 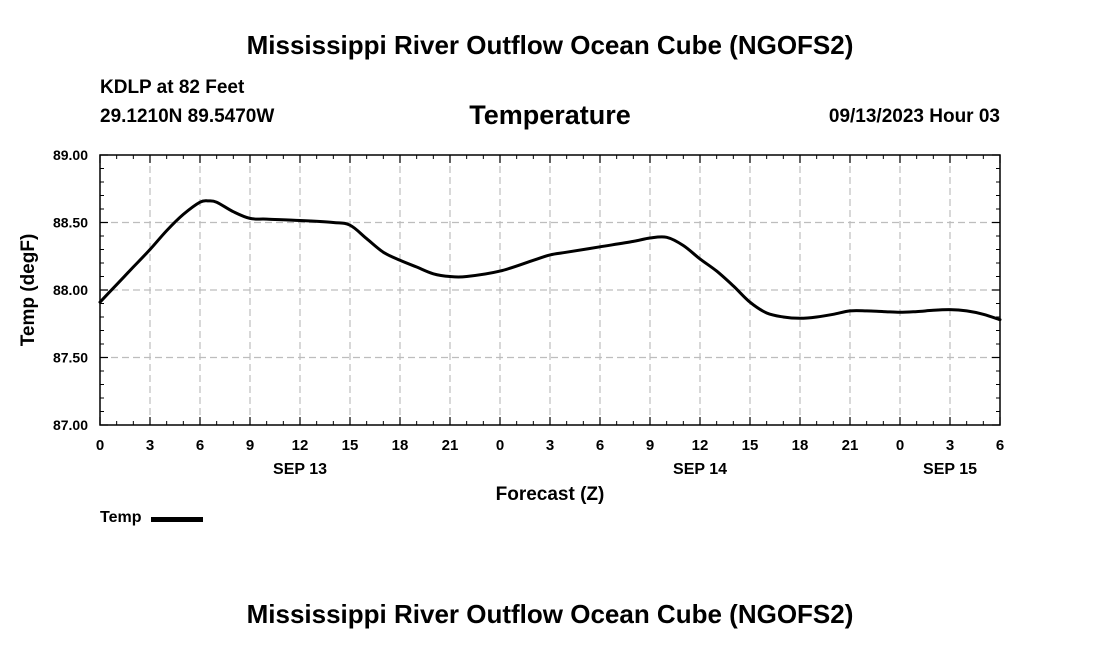 What do you see at coordinates (70, 425) in the screenshot?
I see `y-tick-label: 87.00` at bounding box center [70, 425].